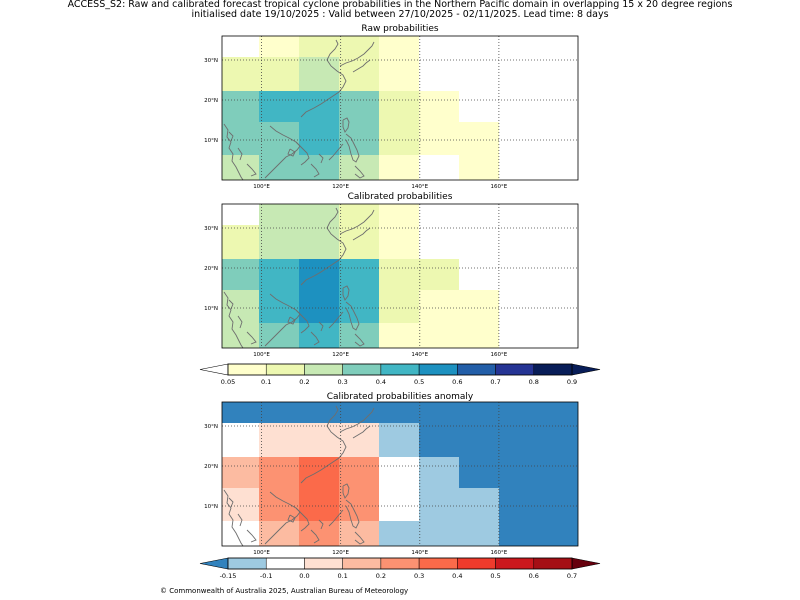 The height and width of the screenshot is (600, 800). Describe the element at coordinates (381, 382) in the screenshot. I see `colorbar-tick-label: 0.4` at that location.